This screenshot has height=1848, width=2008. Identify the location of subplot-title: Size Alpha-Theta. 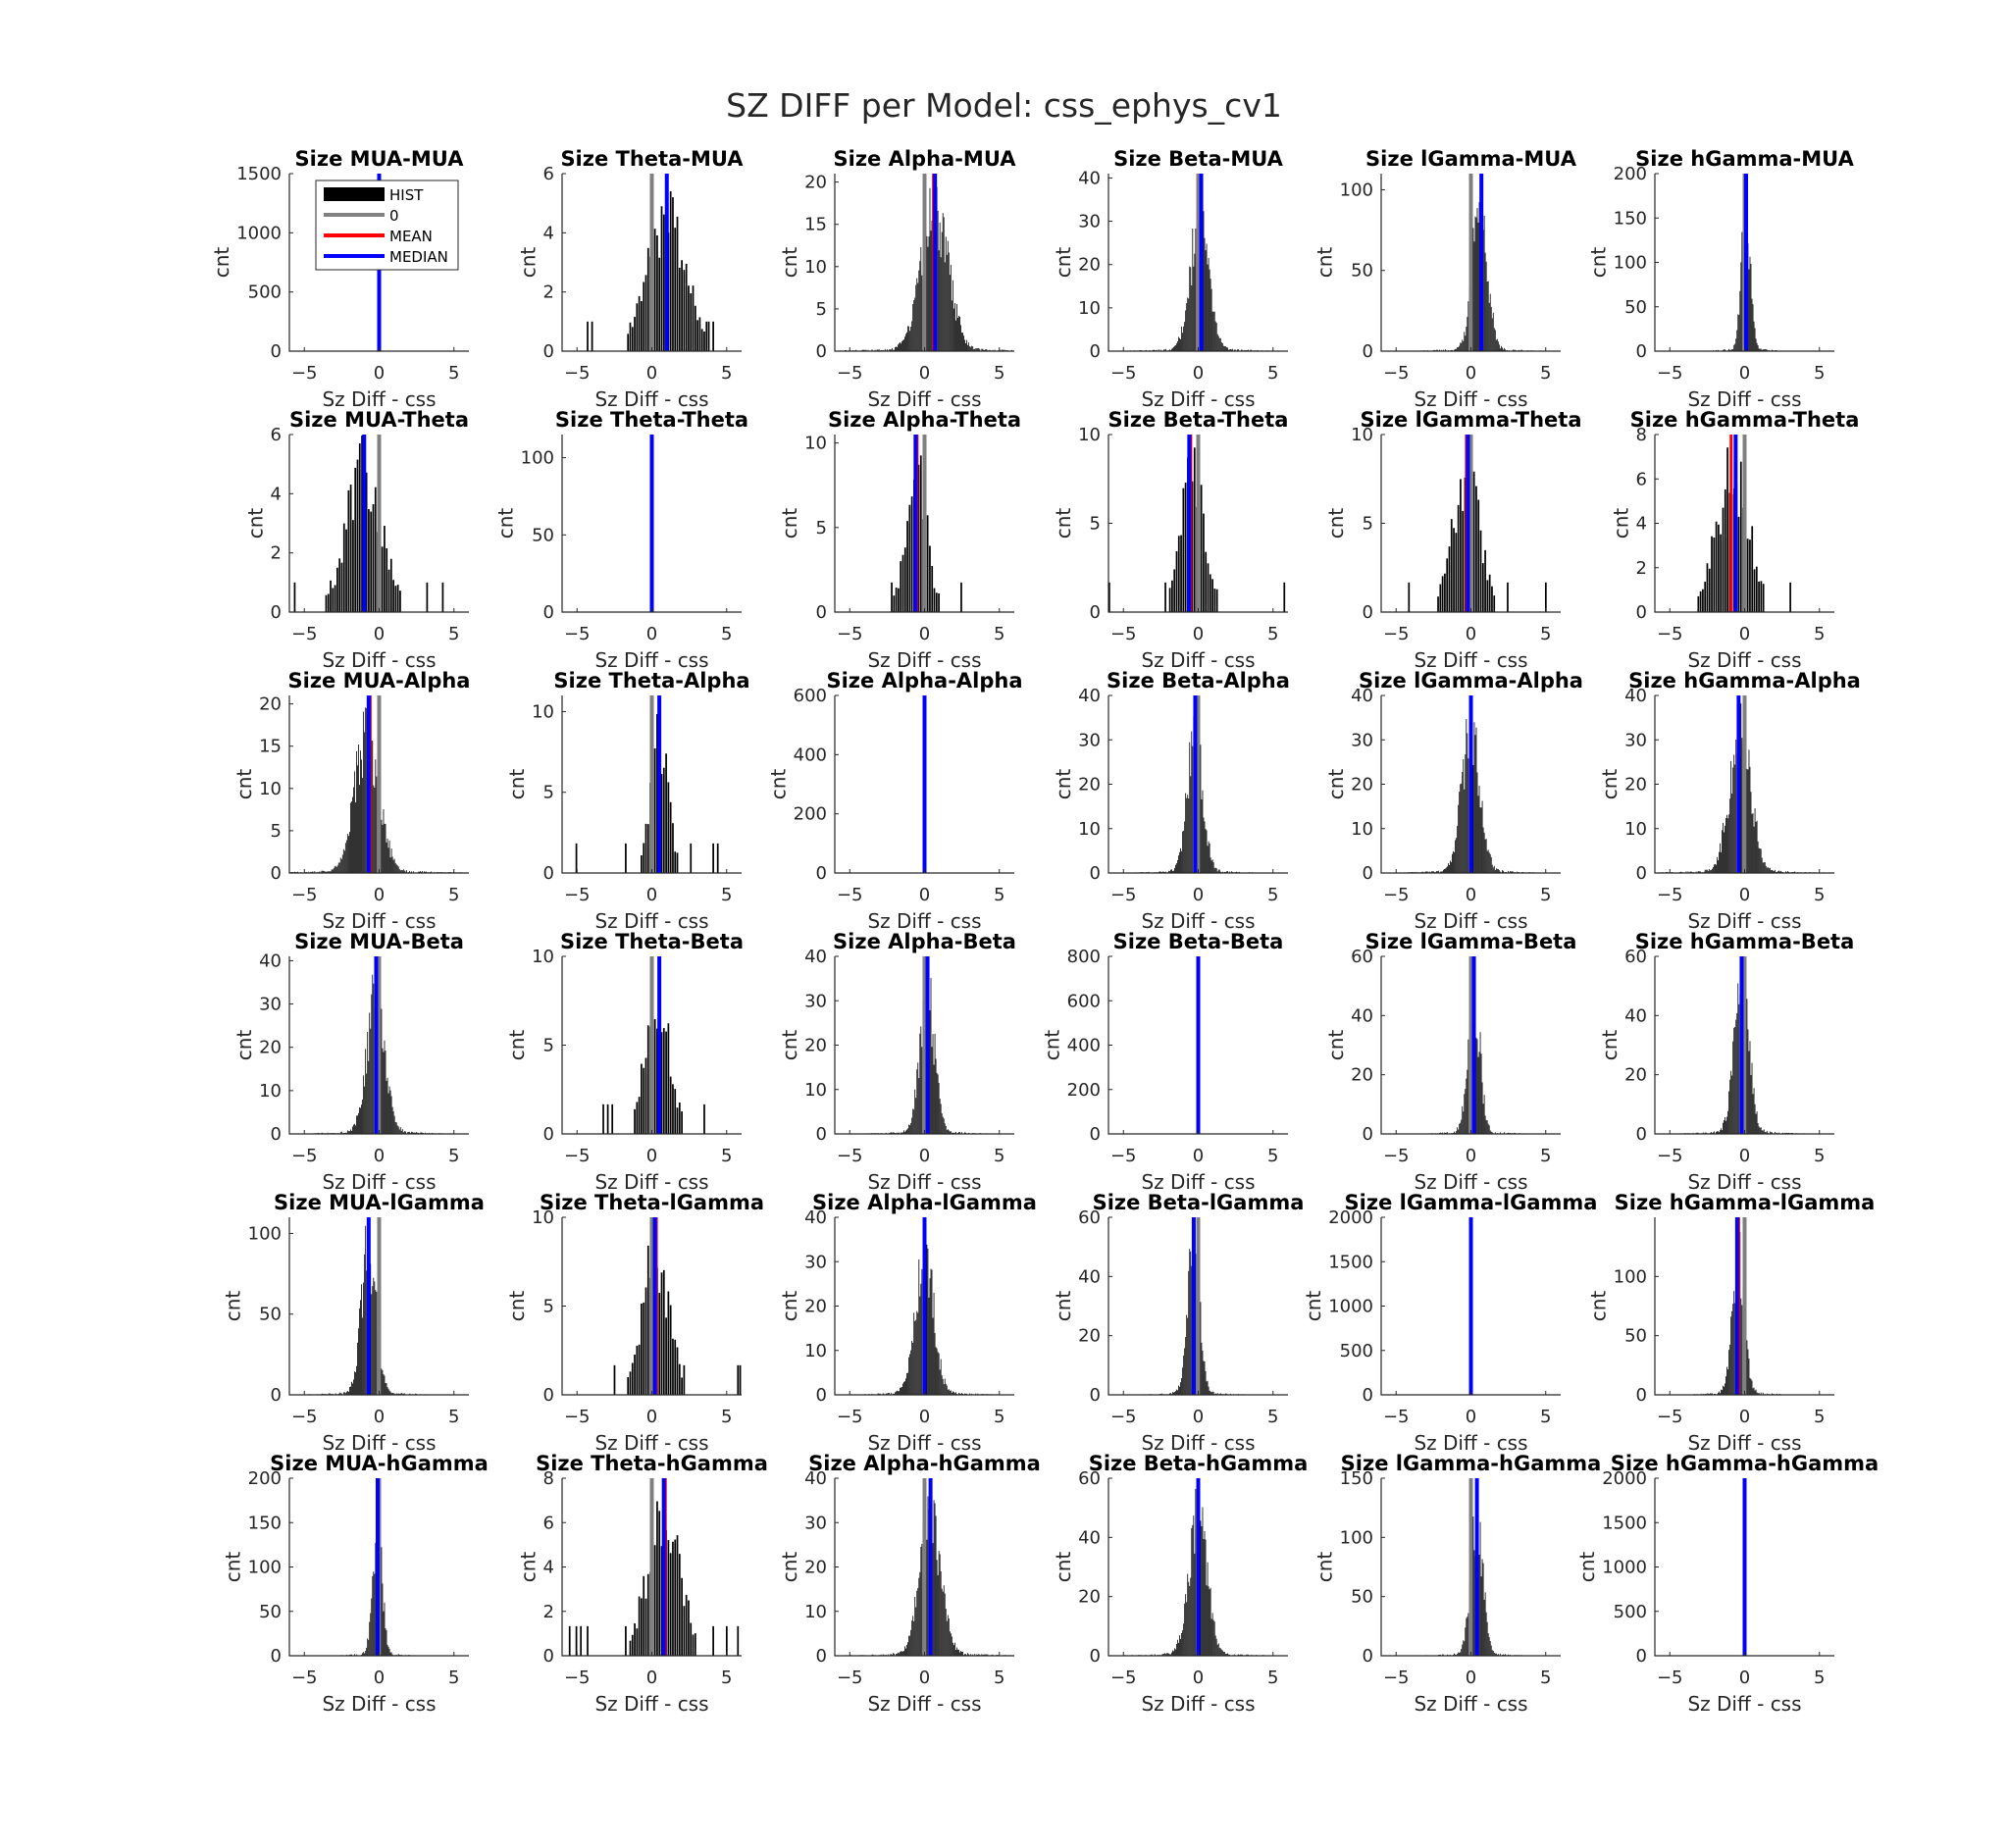
(924, 420).